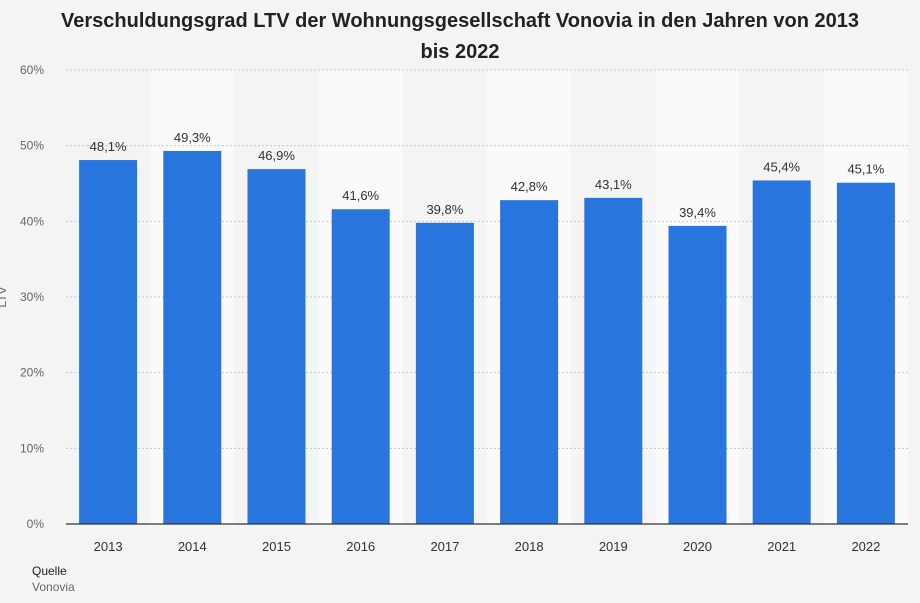 Image resolution: width=920 pixels, height=603 pixels. Describe the element at coordinates (192, 337) in the screenshot. I see `bar-2014` at that location.